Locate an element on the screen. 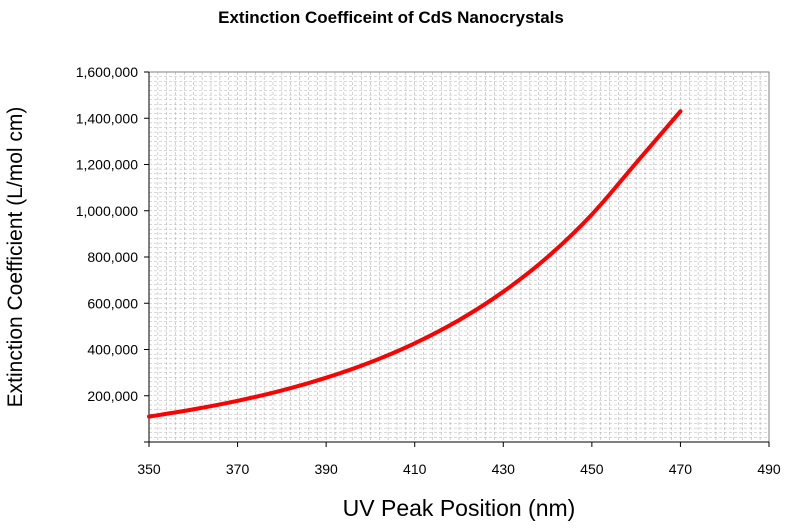 This screenshot has width=790, height=529. x-tick-label: 450 is located at coordinates (592, 469).